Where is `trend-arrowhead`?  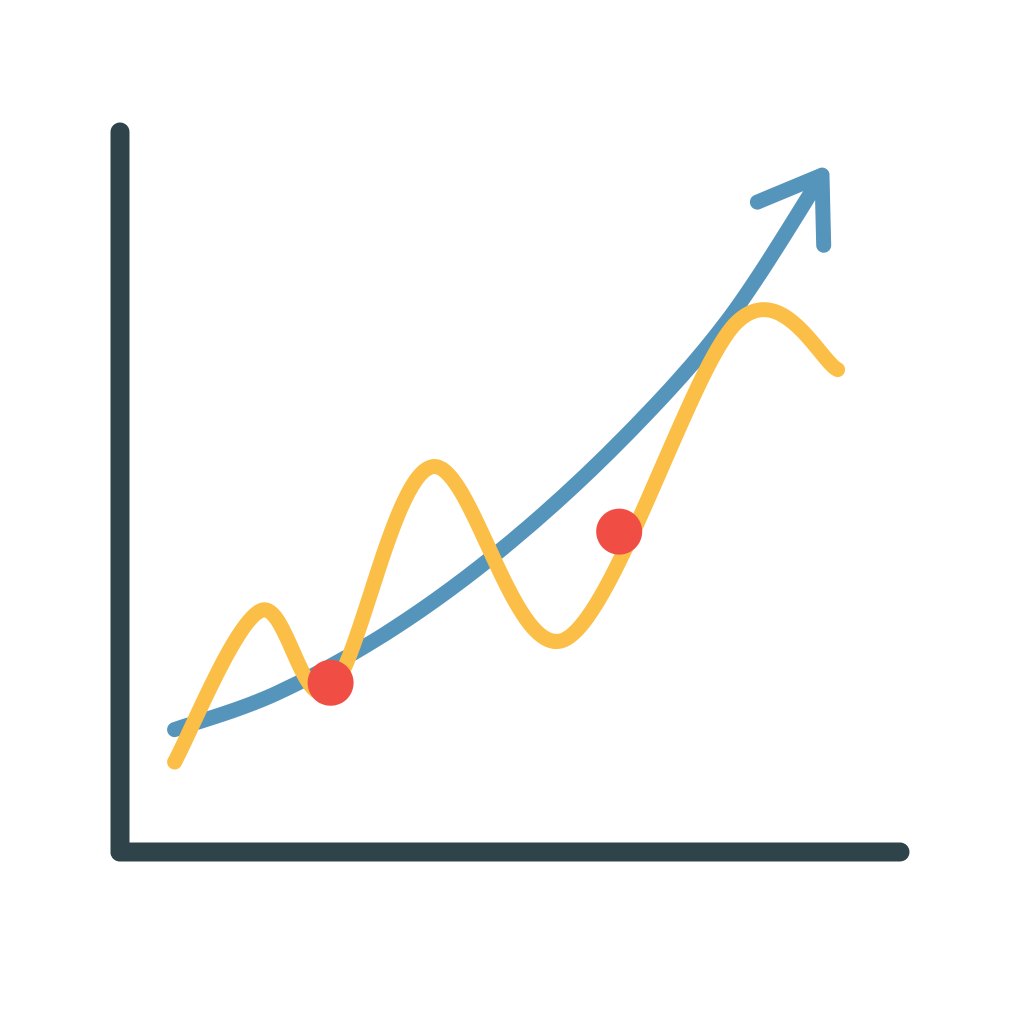
trend-arrowhead is located at coordinates (790, 210).